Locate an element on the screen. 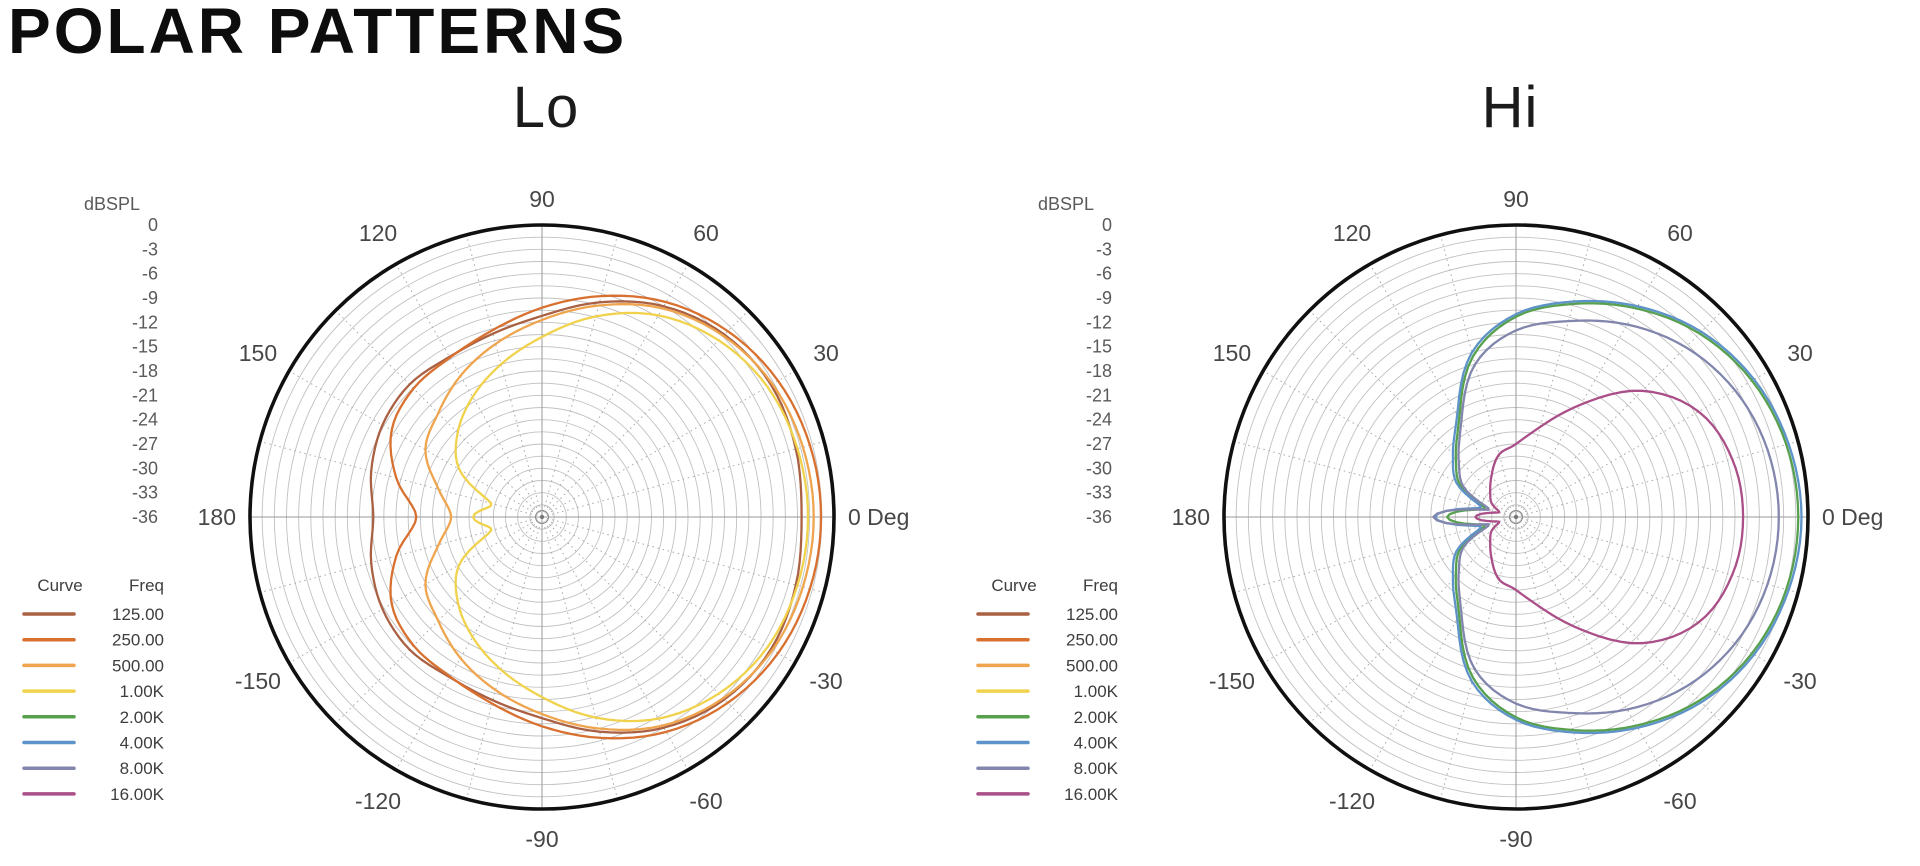 The width and height of the screenshot is (1920, 866). polar-curve-1.00K is located at coordinates (632, 517).